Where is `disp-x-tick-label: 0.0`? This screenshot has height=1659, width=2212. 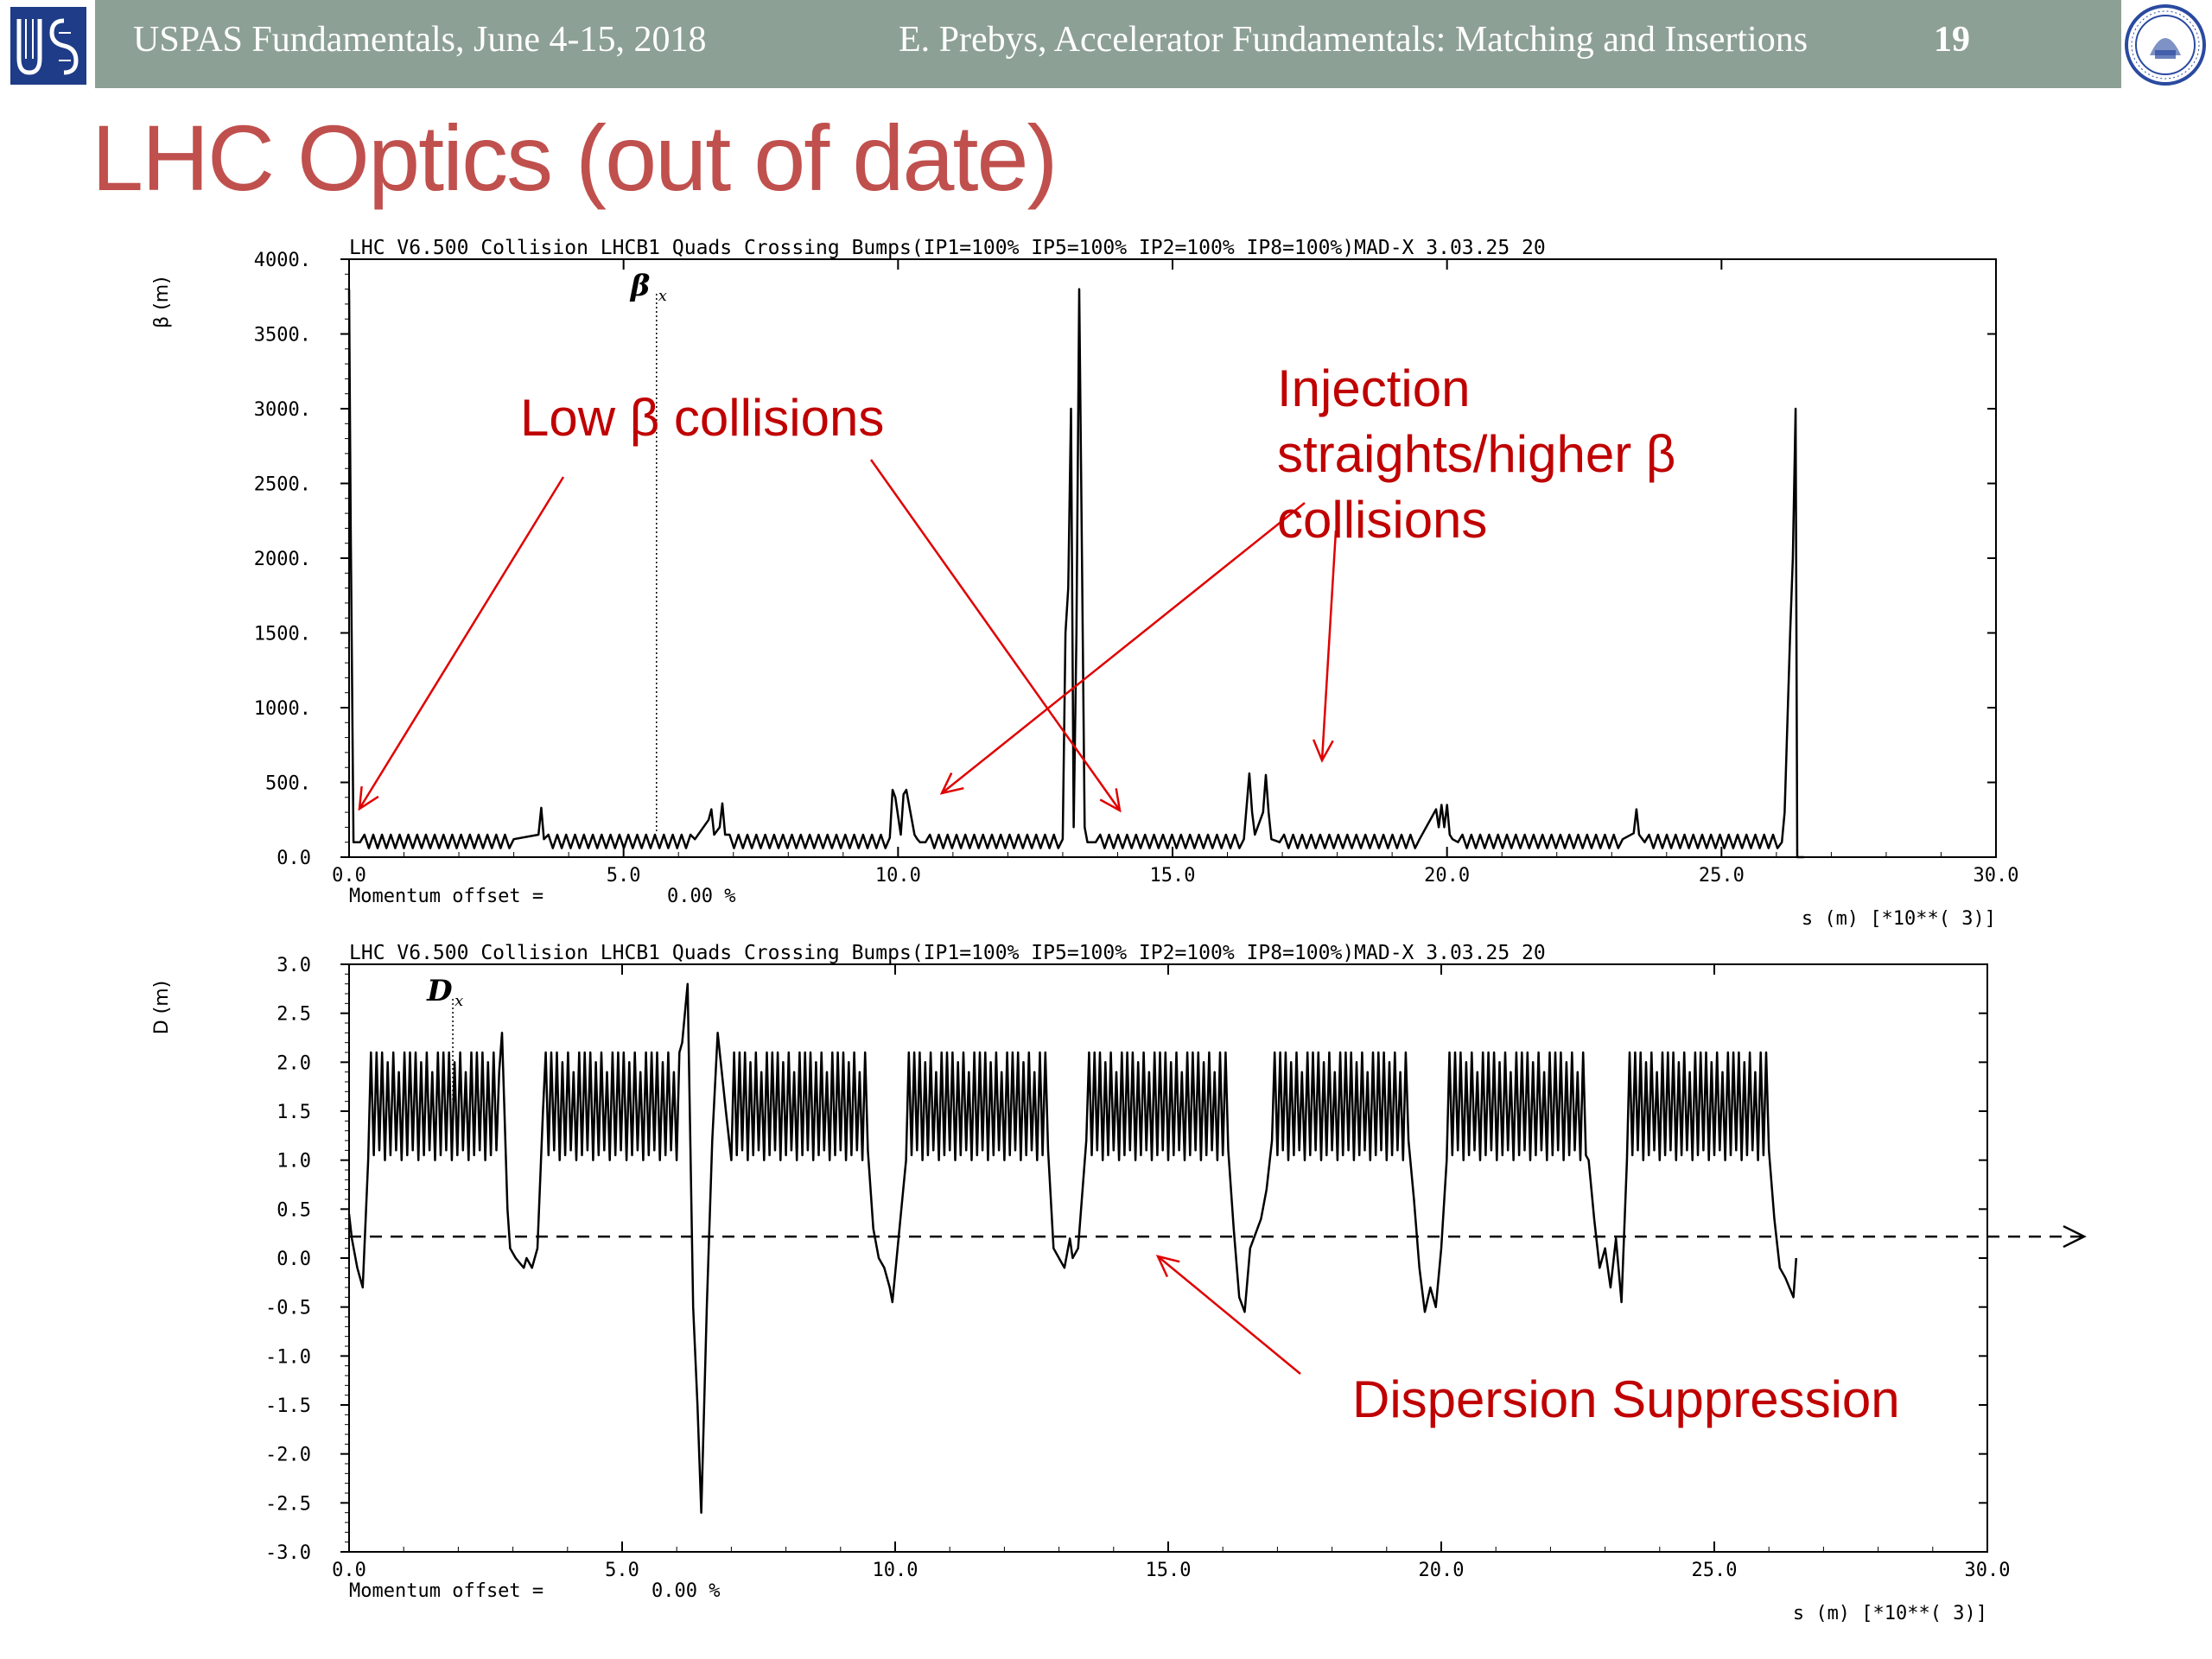
disp-x-tick-label: 0.0 is located at coordinates (349, 1570).